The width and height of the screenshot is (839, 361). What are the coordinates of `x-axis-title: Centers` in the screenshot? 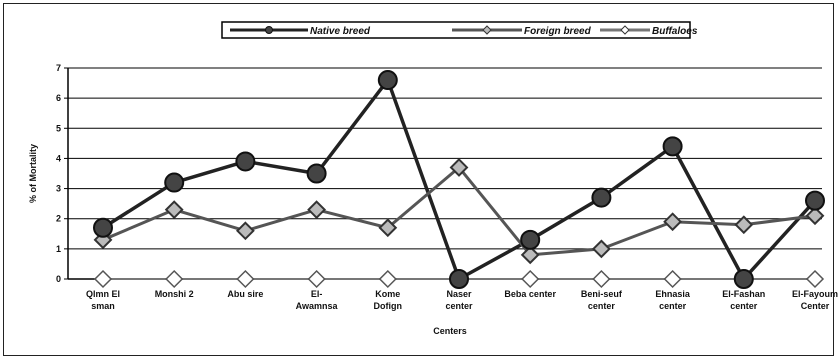 It's located at (450, 331).